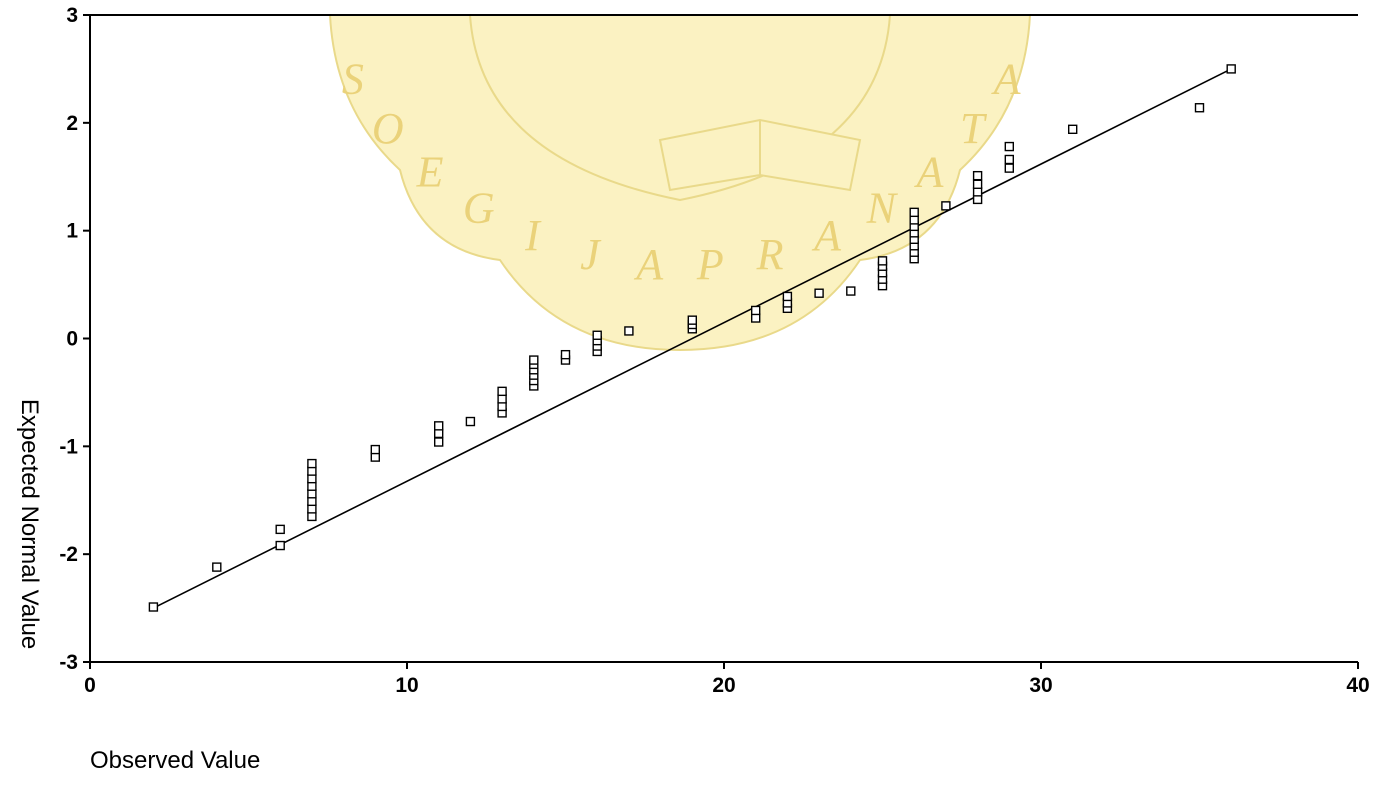  I want to click on watermark-letter: I, so click(533, 235).